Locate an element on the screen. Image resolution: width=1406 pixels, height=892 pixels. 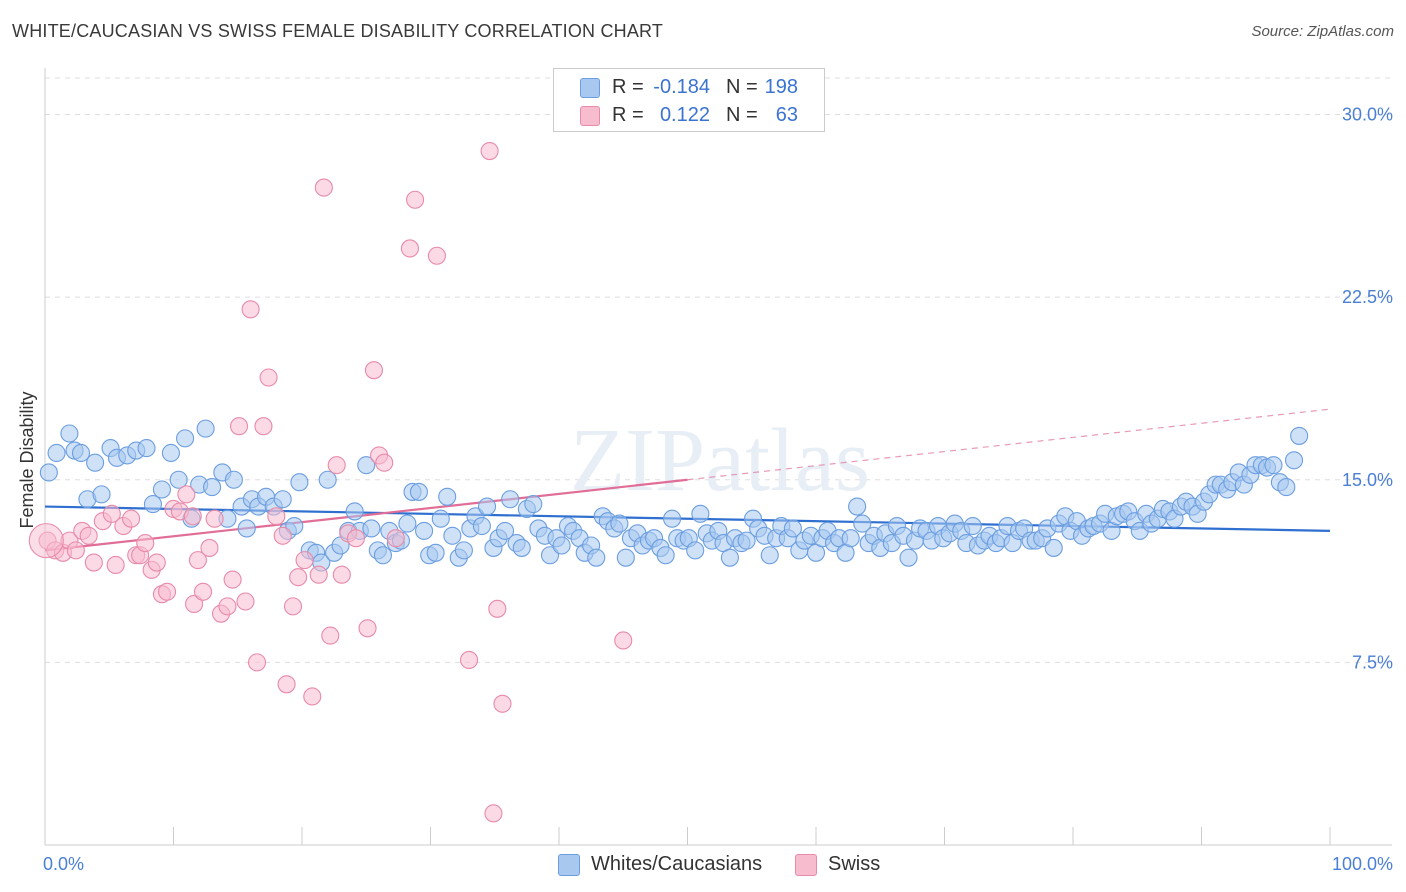
y-tick-label: 30.0% is located at coordinates (1367, 115).